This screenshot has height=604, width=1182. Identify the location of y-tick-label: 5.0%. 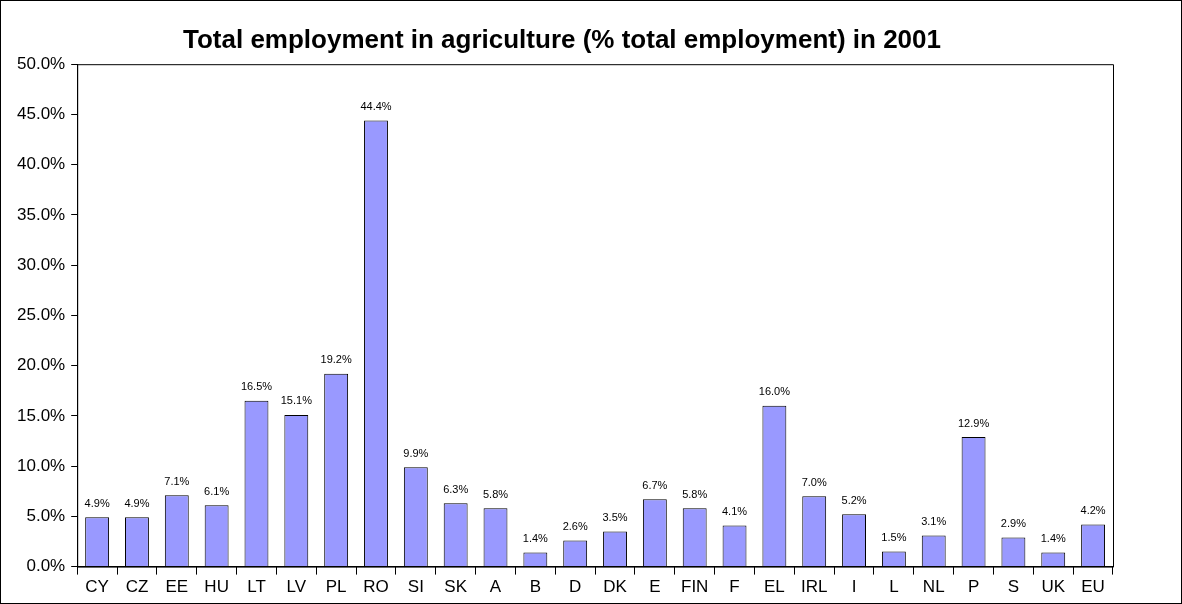
(46, 516).